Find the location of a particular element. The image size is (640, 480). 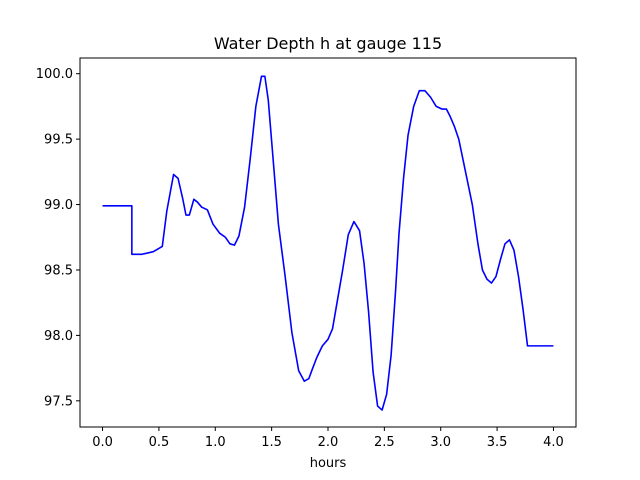

y-tick-label: 97.5 is located at coordinates (58, 401).